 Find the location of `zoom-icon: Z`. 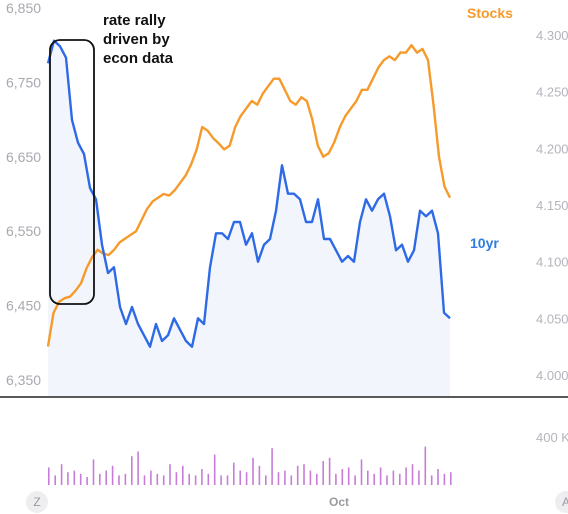

zoom-icon: Z is located at coordinates (36, 502).